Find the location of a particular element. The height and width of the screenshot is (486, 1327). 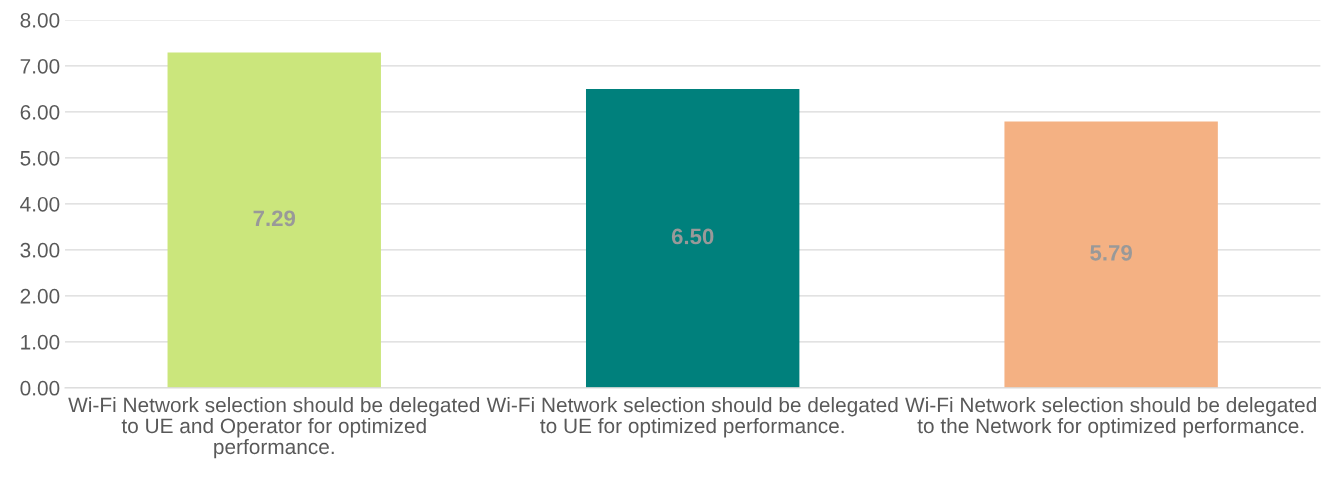

y-tick-label: 7.00 is located at coordinates (40, 66).